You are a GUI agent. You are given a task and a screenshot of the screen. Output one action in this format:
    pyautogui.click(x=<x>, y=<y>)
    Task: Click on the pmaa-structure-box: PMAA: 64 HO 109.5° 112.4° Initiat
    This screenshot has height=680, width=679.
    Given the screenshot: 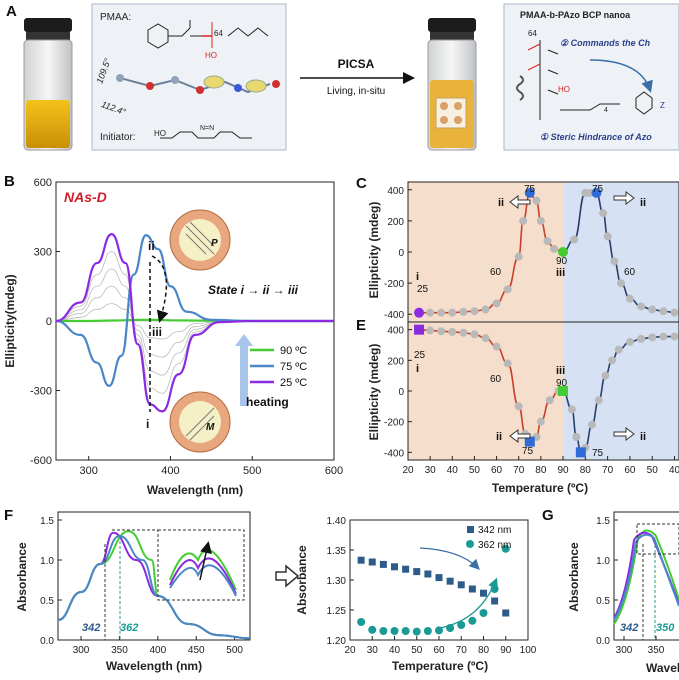 What is the action you would take?
    pyautogui.click(x=189, y=77)
    